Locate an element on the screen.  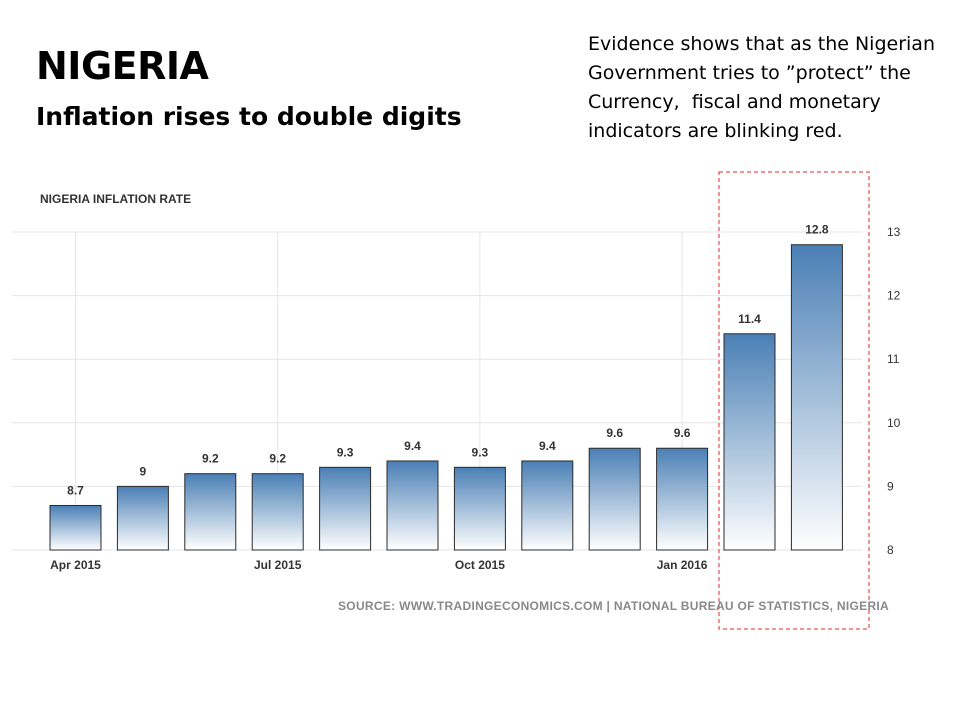
chart-title: NIGERIA INFLATION RATE is located at coordinates (115, 199).